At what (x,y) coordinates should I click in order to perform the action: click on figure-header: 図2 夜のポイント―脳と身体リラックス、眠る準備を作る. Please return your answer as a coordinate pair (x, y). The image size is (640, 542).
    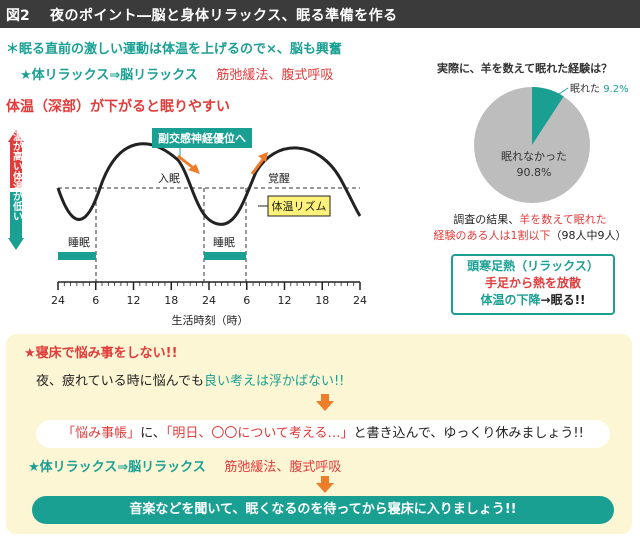
    Looking at the image, I should click on (320, 14).